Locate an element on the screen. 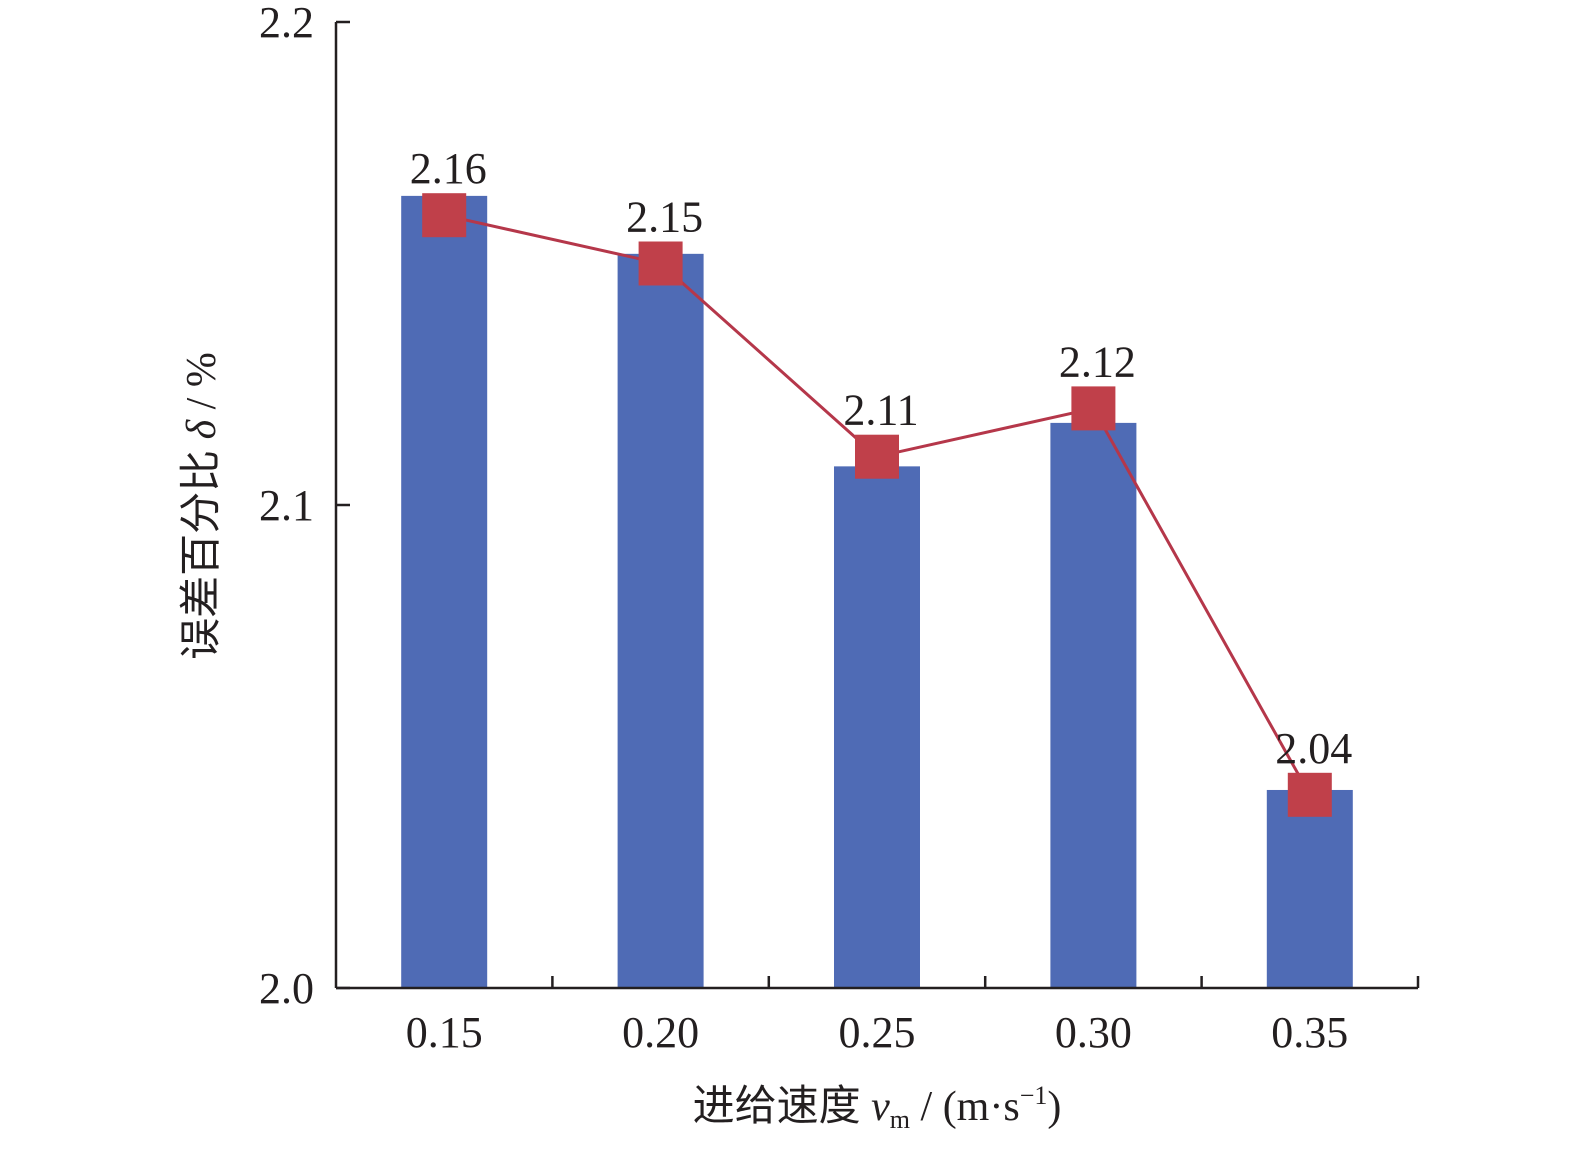  data-label: 2.12 is located at coordinates (1097, 361).